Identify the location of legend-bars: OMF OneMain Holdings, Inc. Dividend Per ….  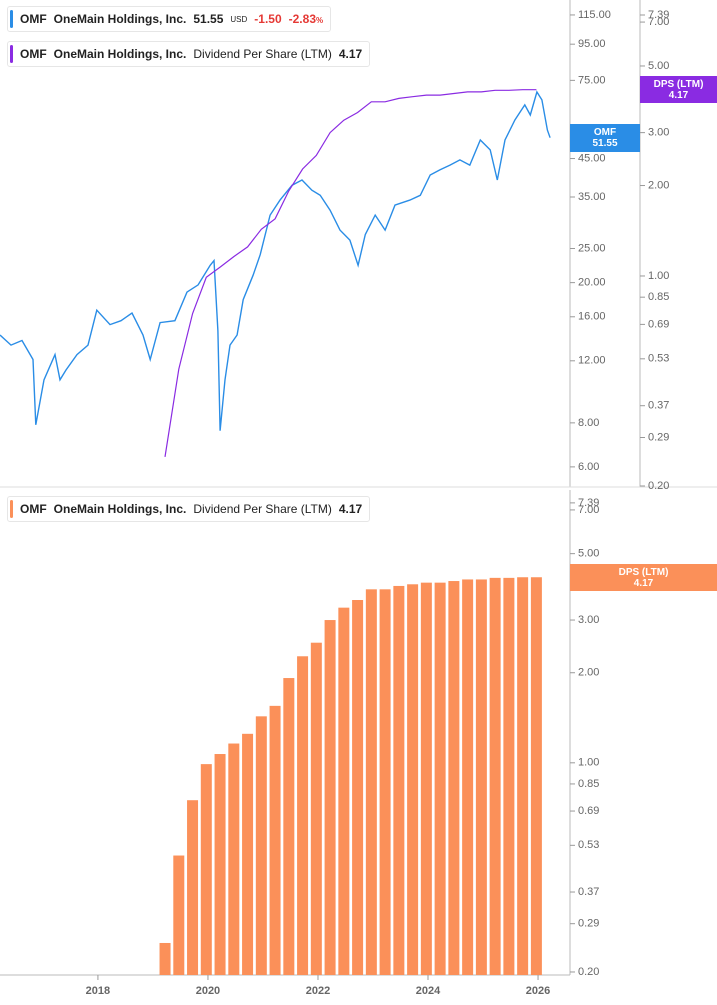
(189, 509).